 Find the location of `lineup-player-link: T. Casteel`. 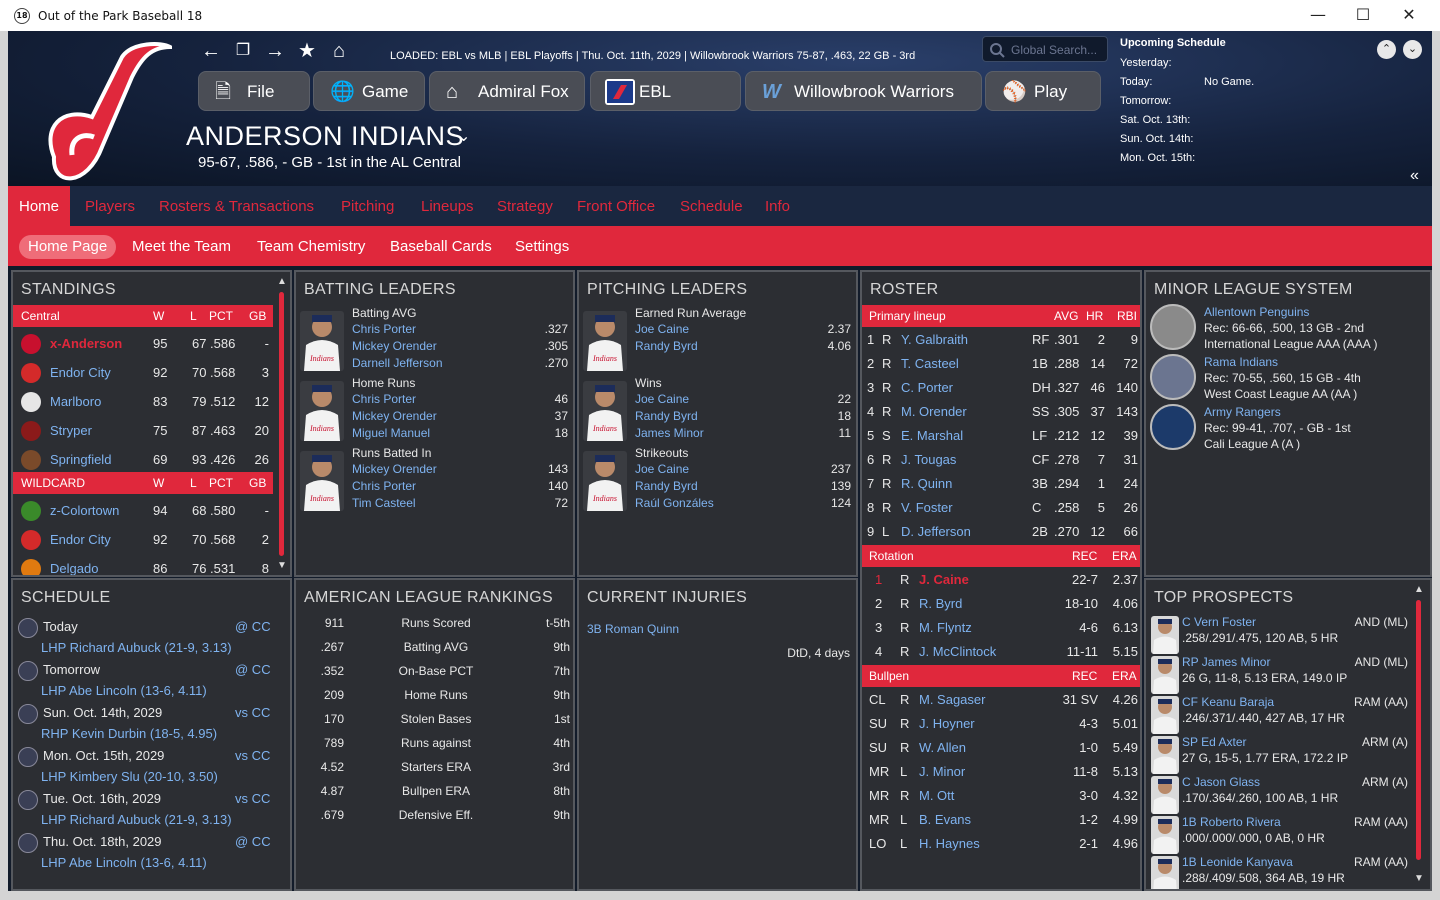

lineup-player-link: T. Casteel is located at coordinates (930, 363).